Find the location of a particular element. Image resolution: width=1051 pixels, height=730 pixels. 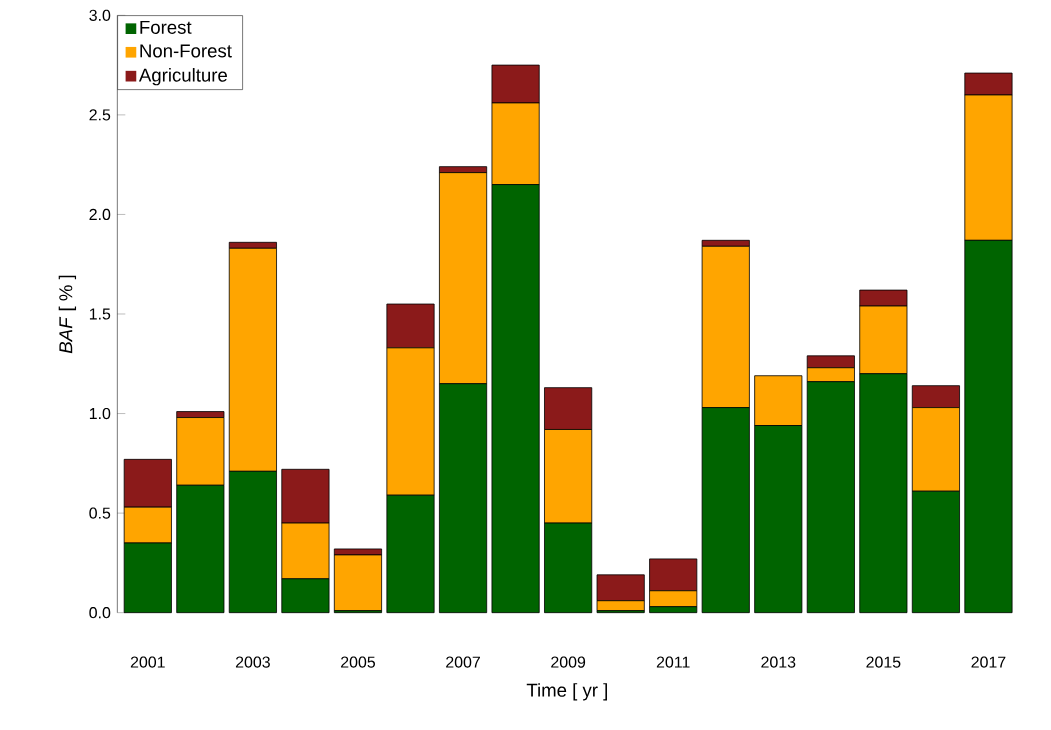

x-tick-label: 2005 is located at coordinates (358, 662).